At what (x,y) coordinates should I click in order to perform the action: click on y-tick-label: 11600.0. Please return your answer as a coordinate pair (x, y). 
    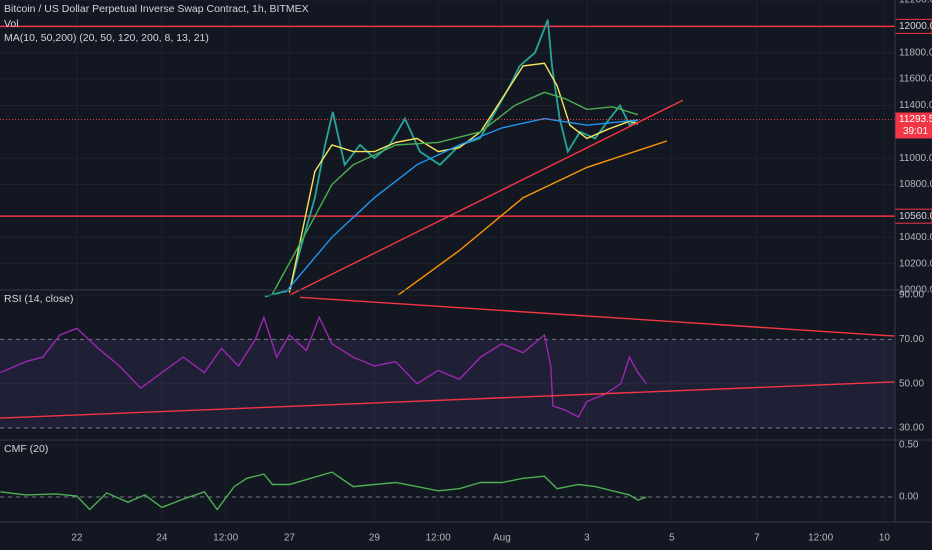
    Looking at the image, I should click on (915, 79).